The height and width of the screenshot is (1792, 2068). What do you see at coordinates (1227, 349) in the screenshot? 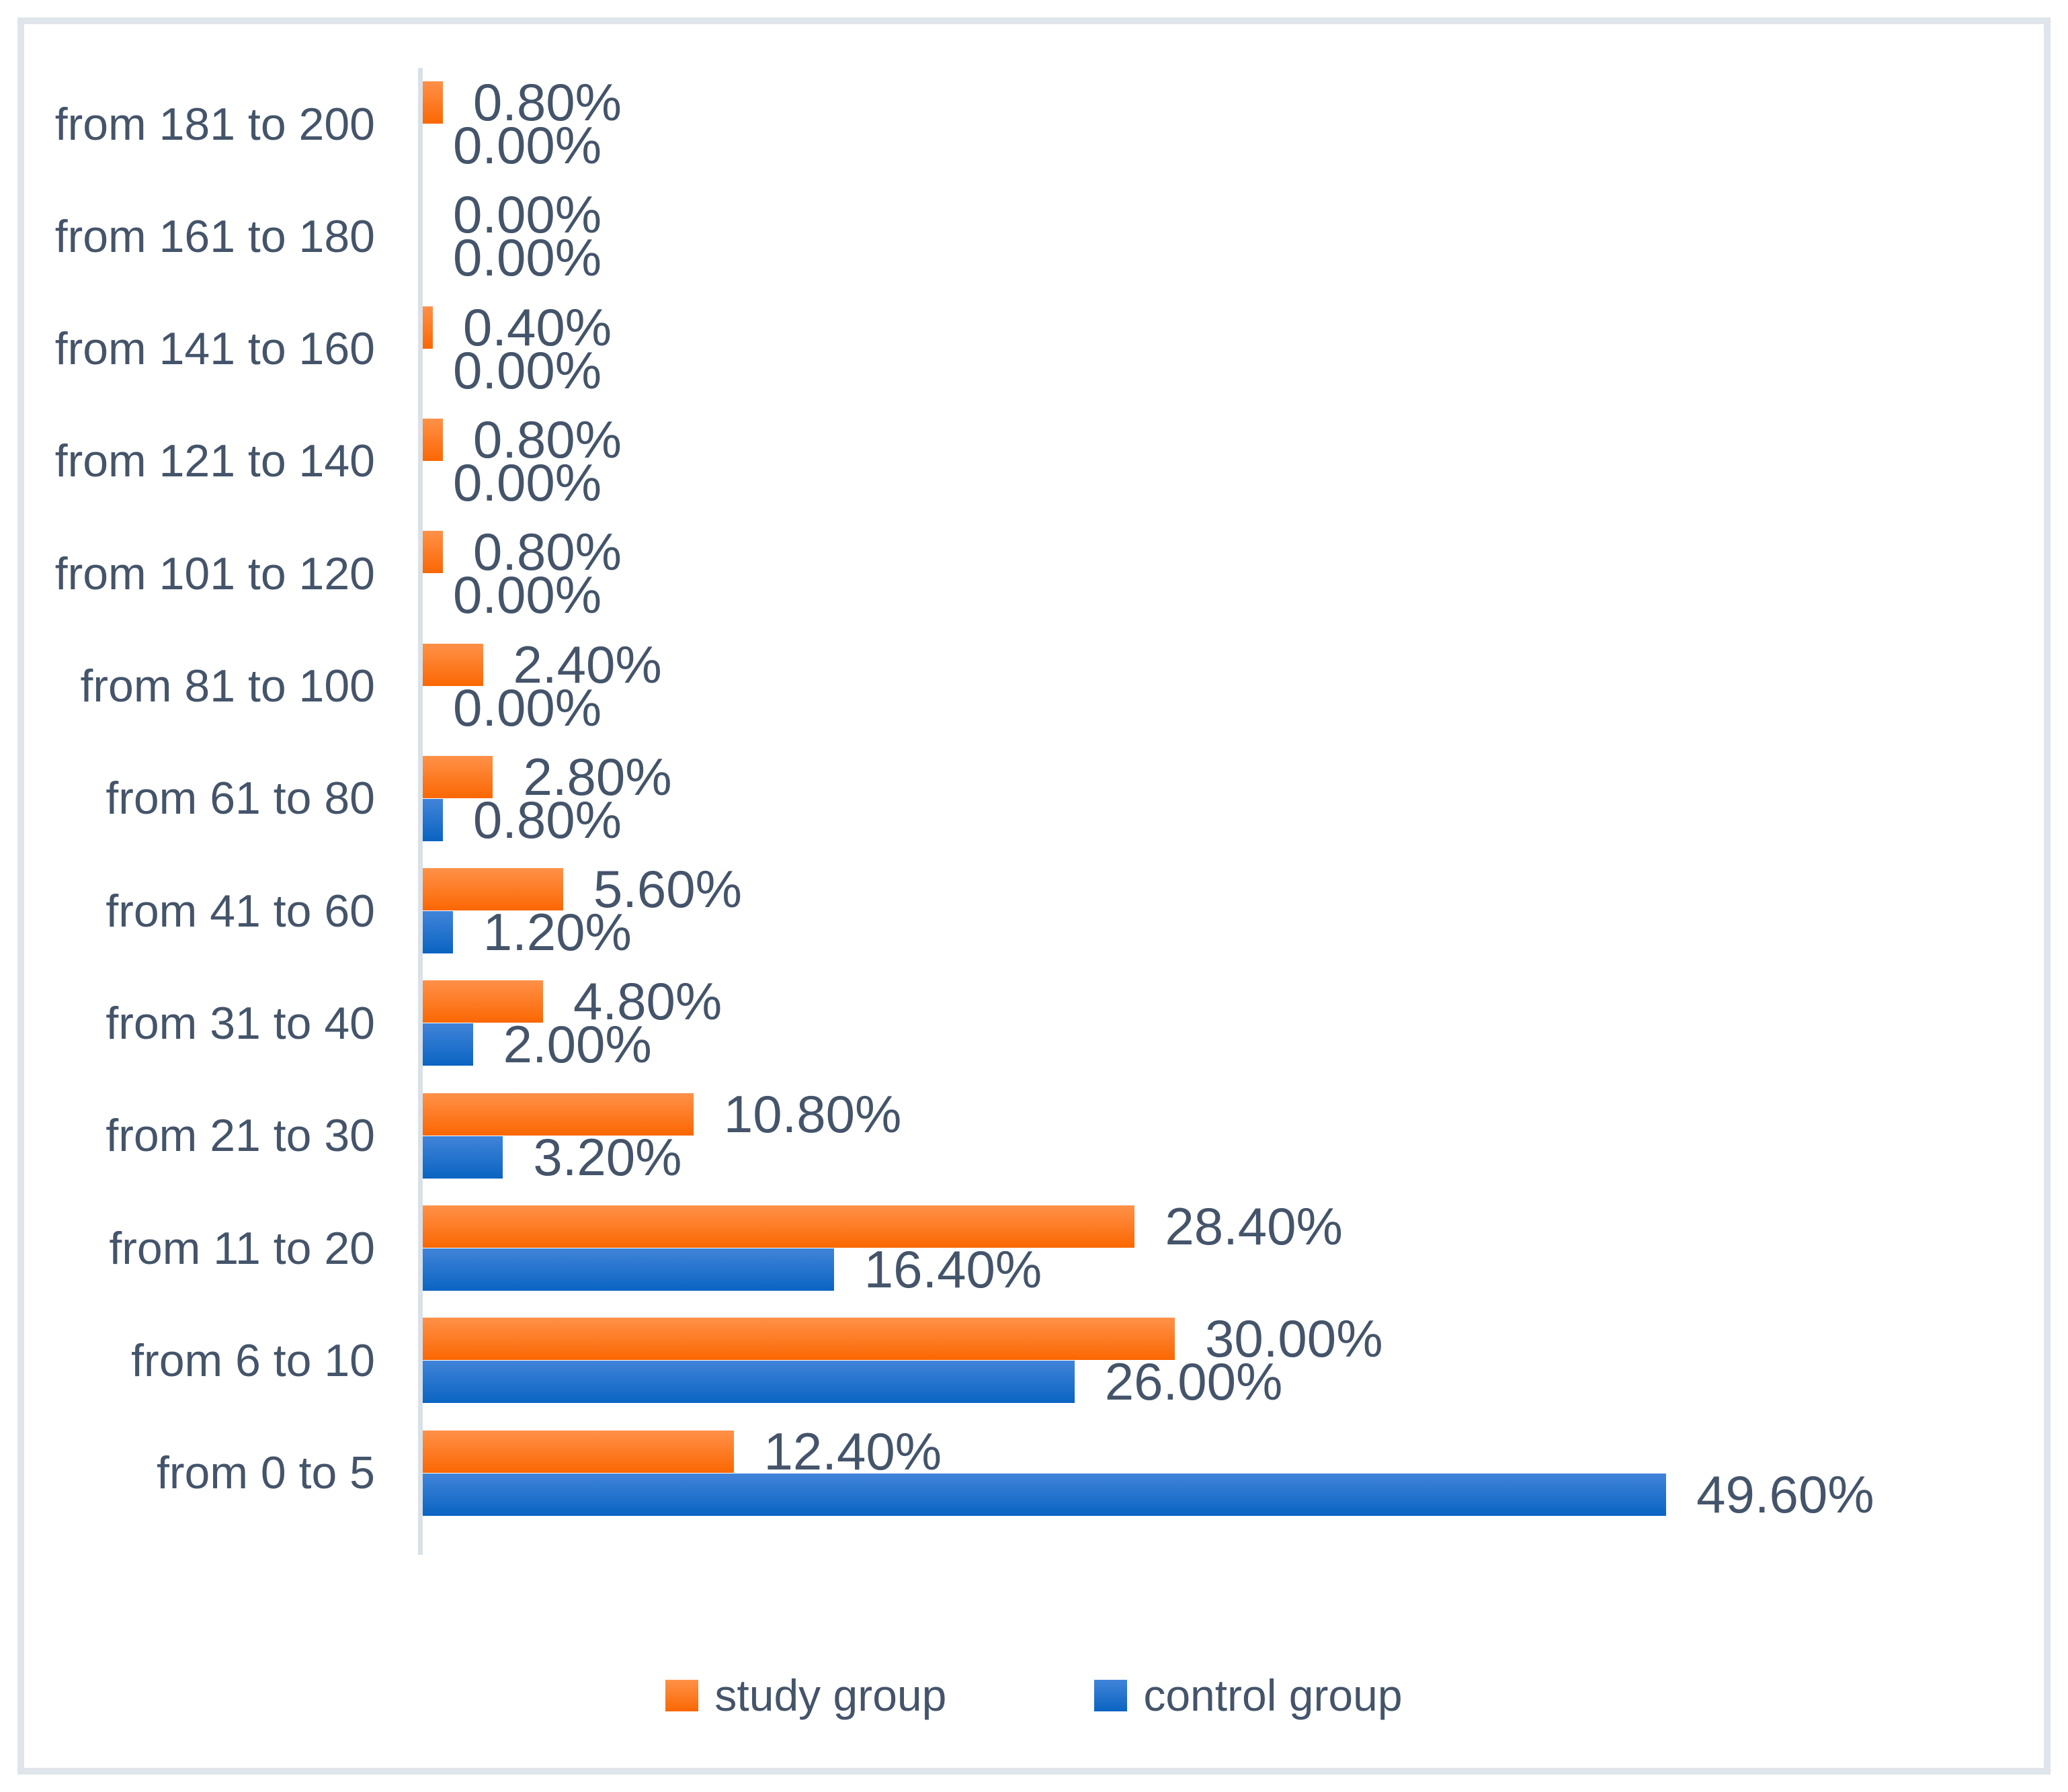
I see `chart-row: 0.40% 0.00%` at bounding box center [1227, 349].